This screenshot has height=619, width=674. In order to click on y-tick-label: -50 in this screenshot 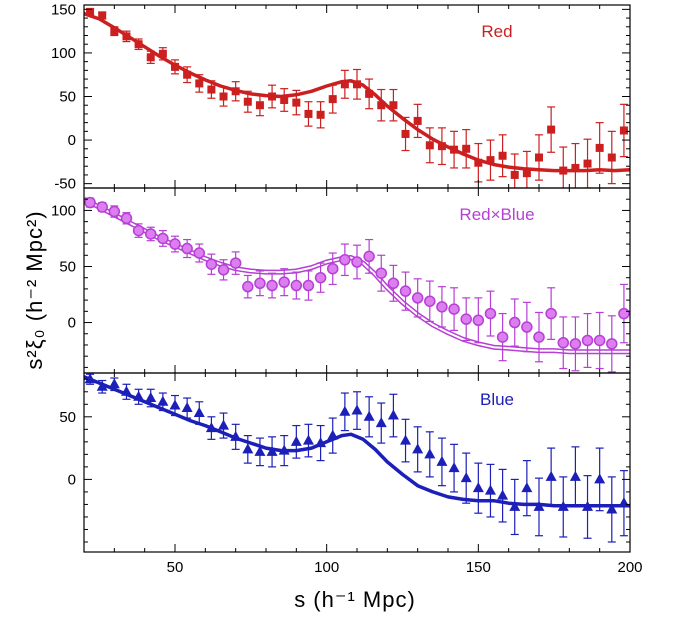, I will do `click(65, 184)`.